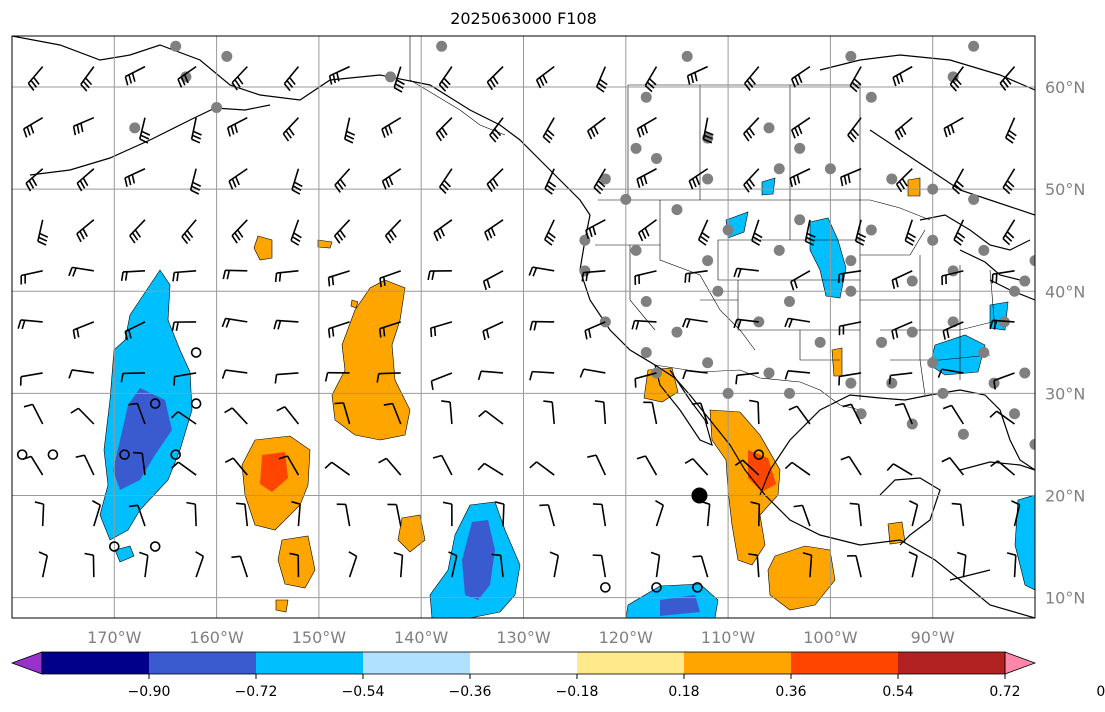 Image resolution: width=1105 pixels, height=712 pixels. Describe the element at coordinates (933, 637) in the screenshot. I see `lon-tick-label: 90°W` at that location.